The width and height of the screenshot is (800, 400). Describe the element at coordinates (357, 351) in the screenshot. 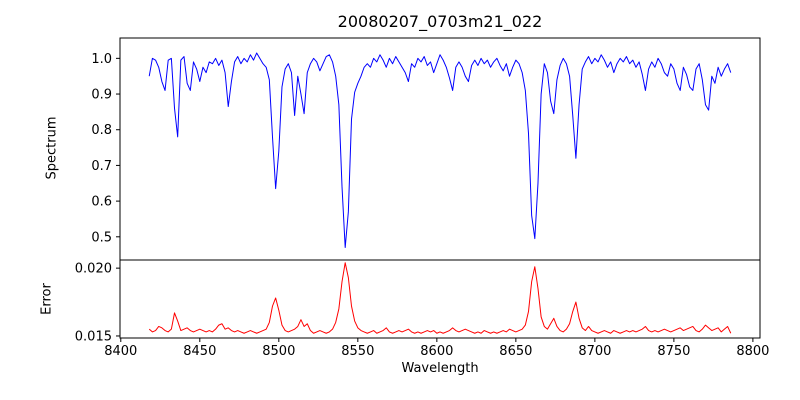

I see `x-tick-label: 8550` at that location.